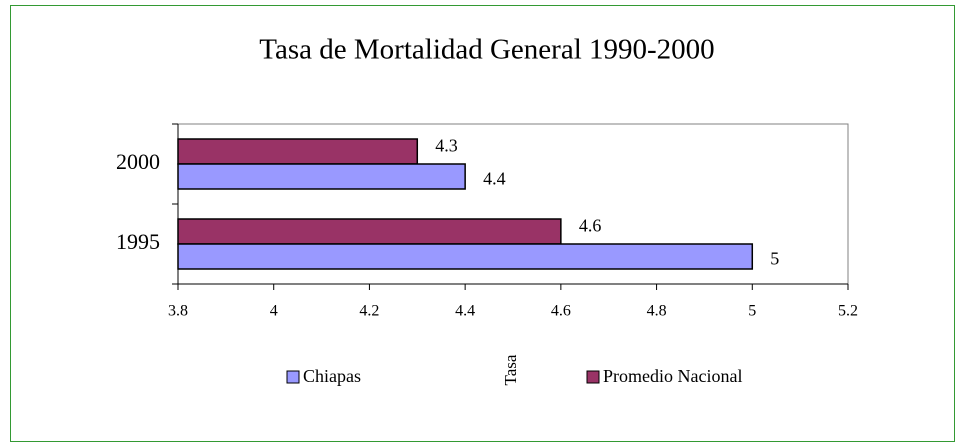 This screenshot has height=443, width=956. I want to click on data-label: 4.3, so click(446, 146).